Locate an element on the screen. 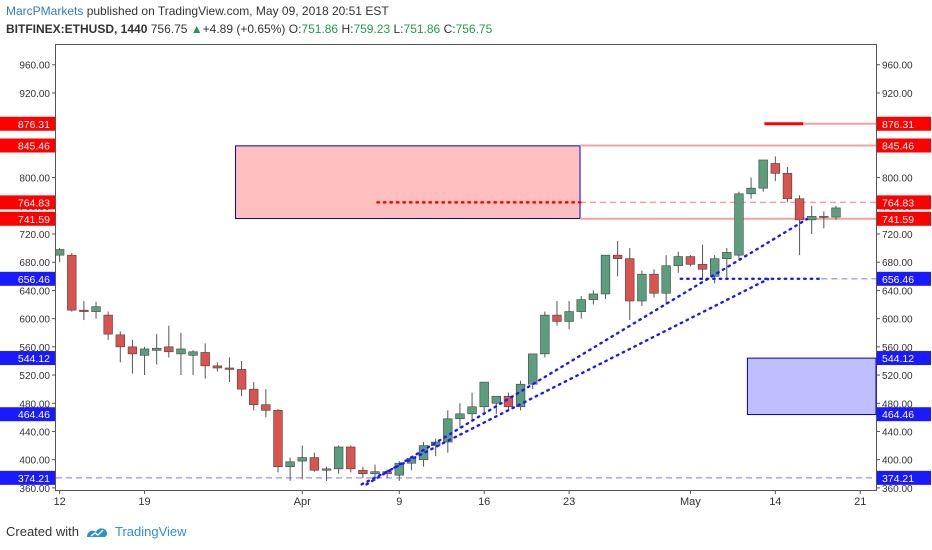 Image resolution: width=932 pixels, height=550 pixels. level-876-label-bg-right is located at coordinates (904, 123).